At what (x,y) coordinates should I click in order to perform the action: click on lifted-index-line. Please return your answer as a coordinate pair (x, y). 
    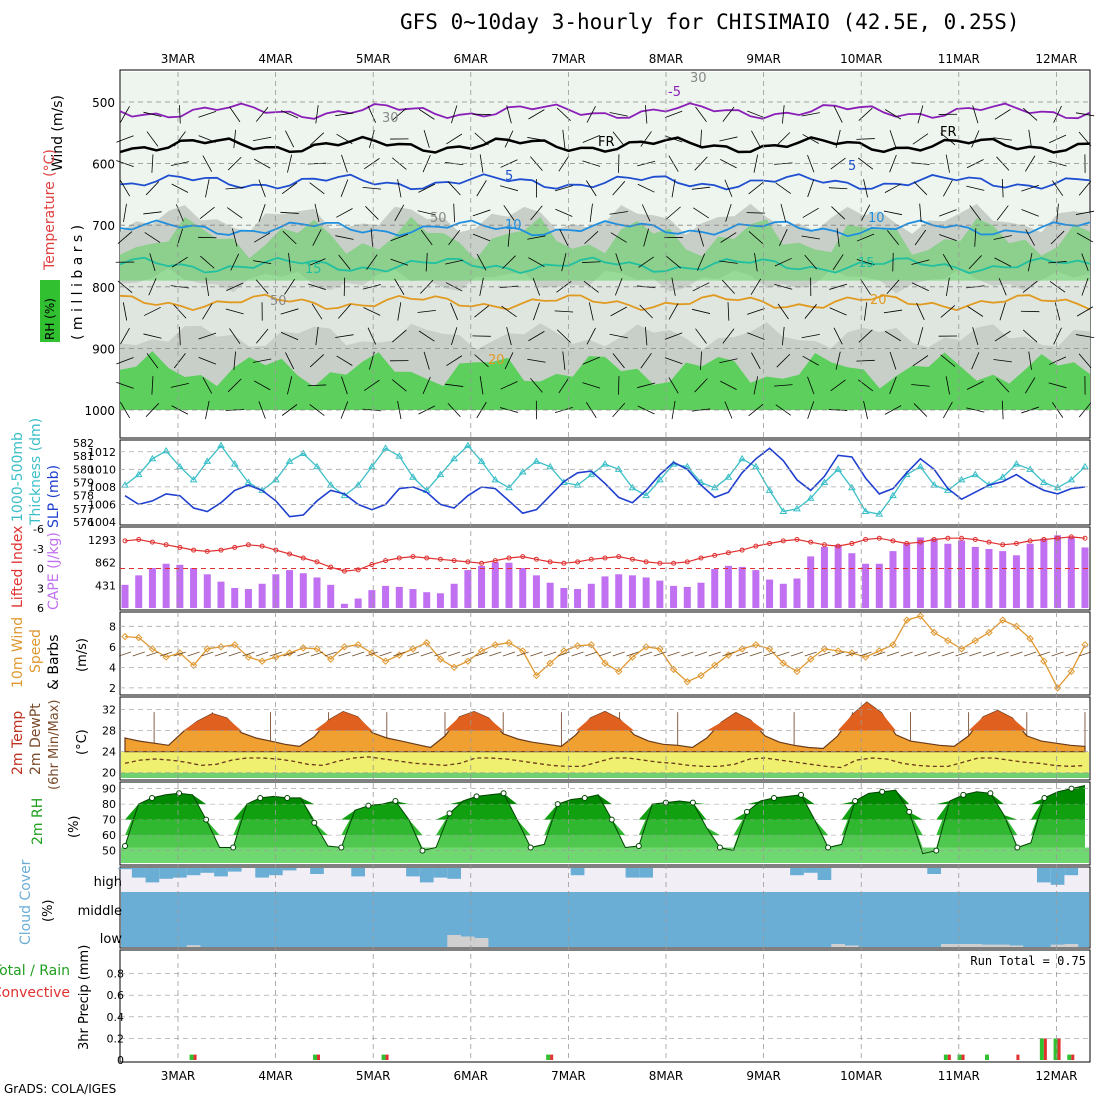
    Looking at the image, I should click on (605, 554).